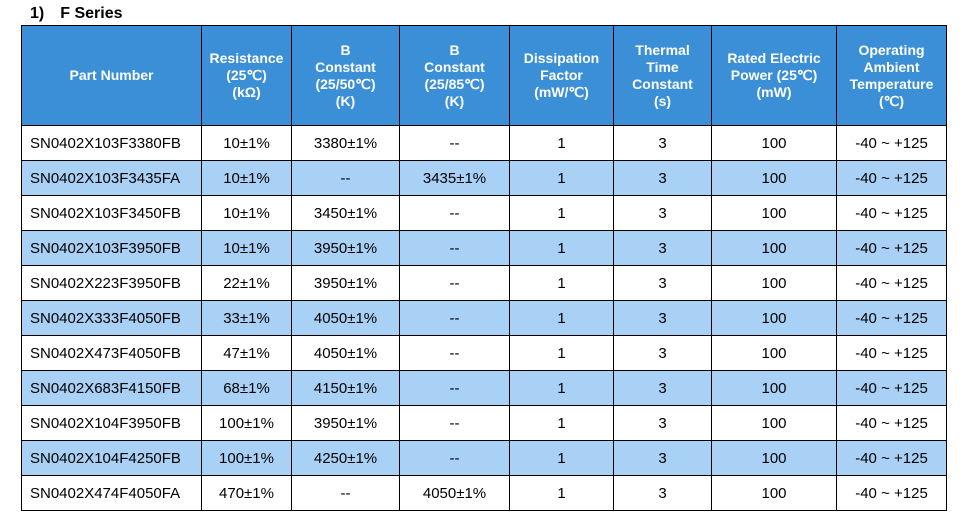  I want to click on table-cell-resistance: 33±1%, so click(246, 318).